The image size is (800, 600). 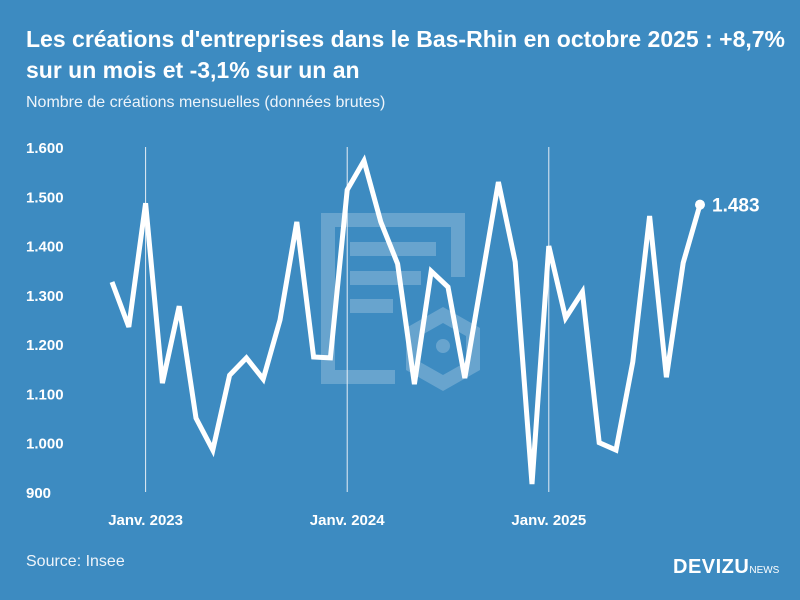 What do you see at coordinates (711, 567) in the screenshot?
I see `logo-main: DEVIZU` at bounding box center [711, 567].